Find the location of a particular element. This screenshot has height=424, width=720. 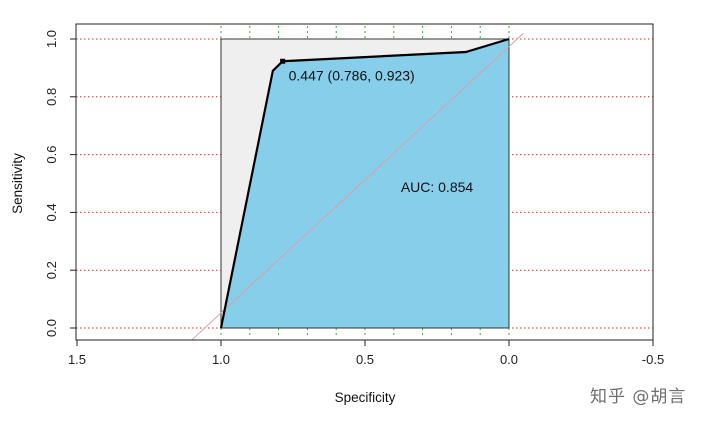

threshold-point is located at coordinates (283, 61).